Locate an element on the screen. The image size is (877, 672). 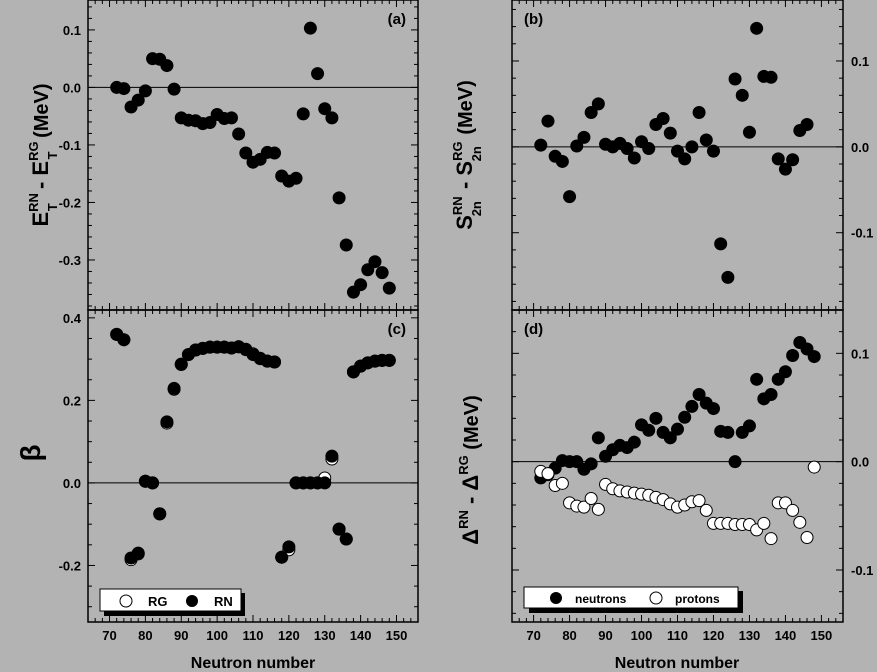
panel-label-c: (c) is located at coordinates (397, 329).